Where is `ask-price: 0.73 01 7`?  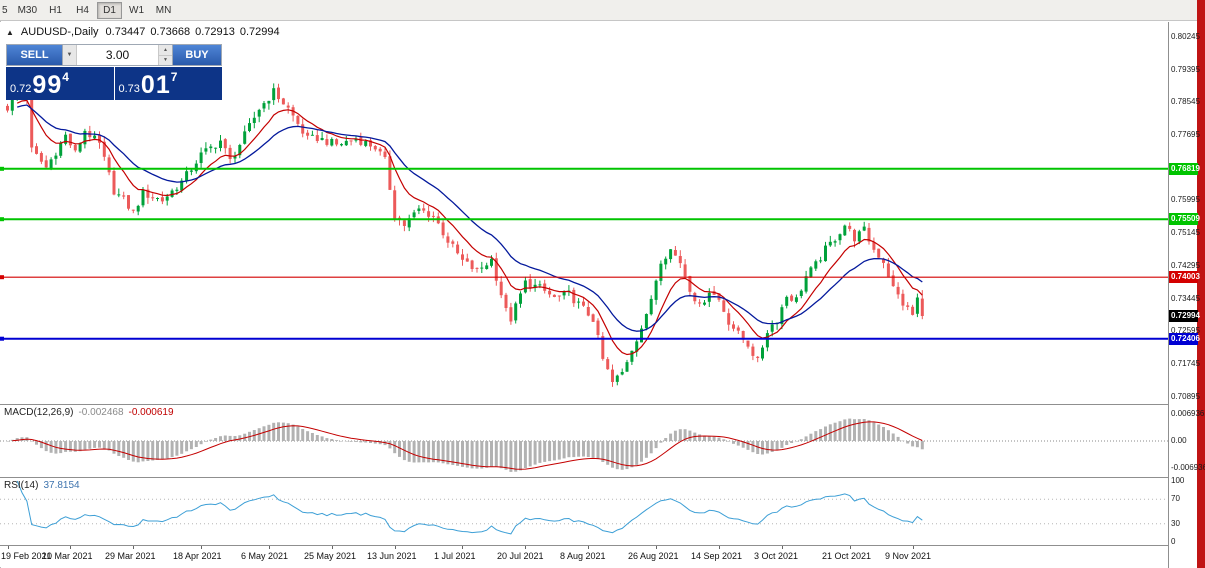
ask-price: 0.73 01 7 is located at coordinates (168, 83).